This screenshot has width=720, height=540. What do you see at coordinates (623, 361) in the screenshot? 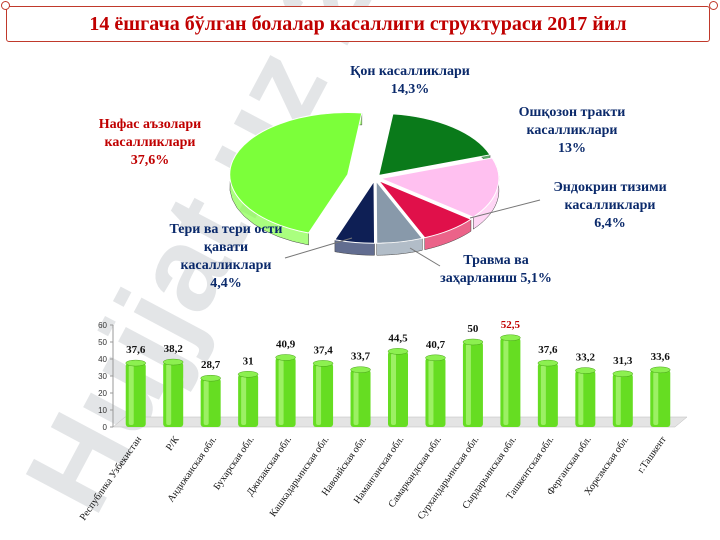
I see `bar-value-label: 31,3` at bounding box center [623, 361].